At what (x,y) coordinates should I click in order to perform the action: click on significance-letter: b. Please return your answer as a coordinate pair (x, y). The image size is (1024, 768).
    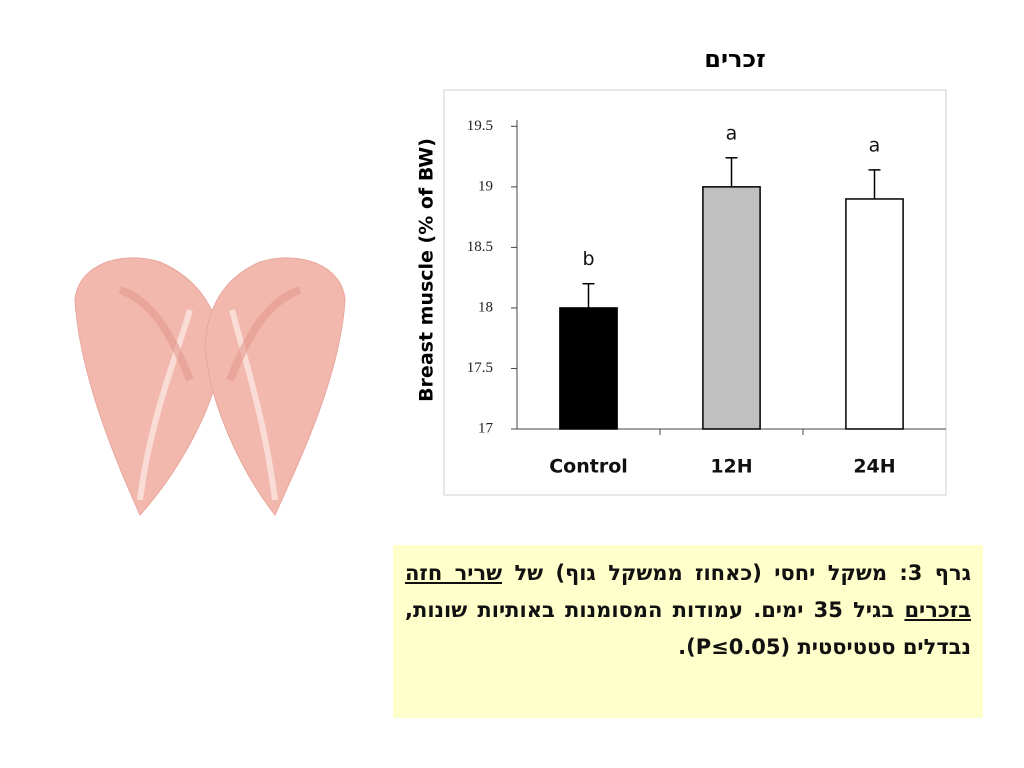
    Looking at the image, I should click on (588, 259).